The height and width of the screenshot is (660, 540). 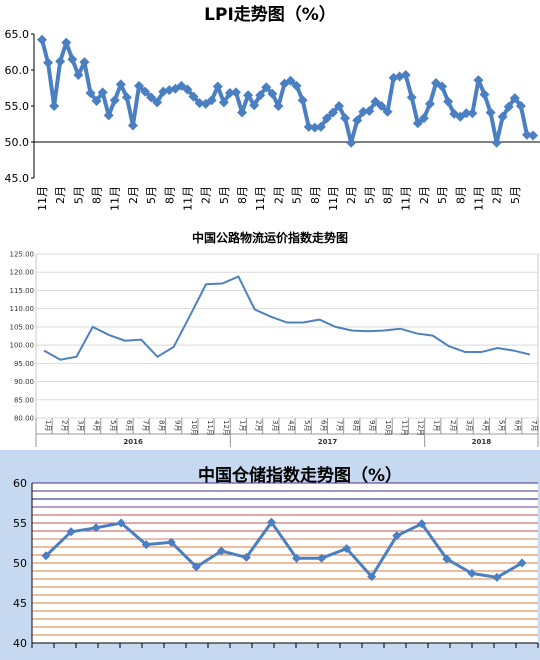 I want to click on x-tick-label: 4月, so click(x=485, y=425).